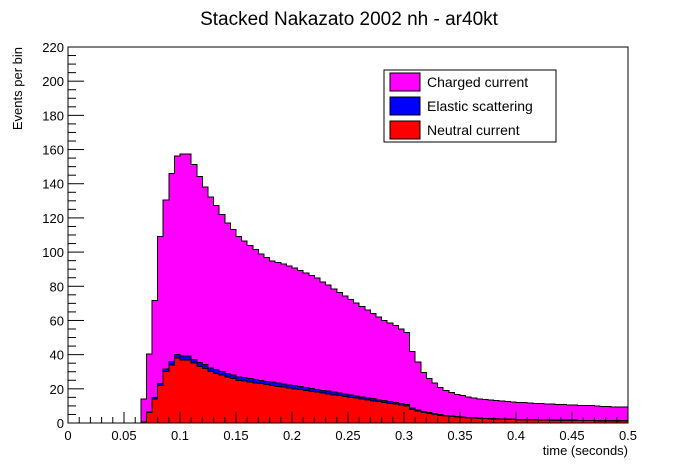 The image size is (698, 471). Describe the element at coordinates (404, 435) in the screenshot. I see `x-tick-label: 0.3` at that location.